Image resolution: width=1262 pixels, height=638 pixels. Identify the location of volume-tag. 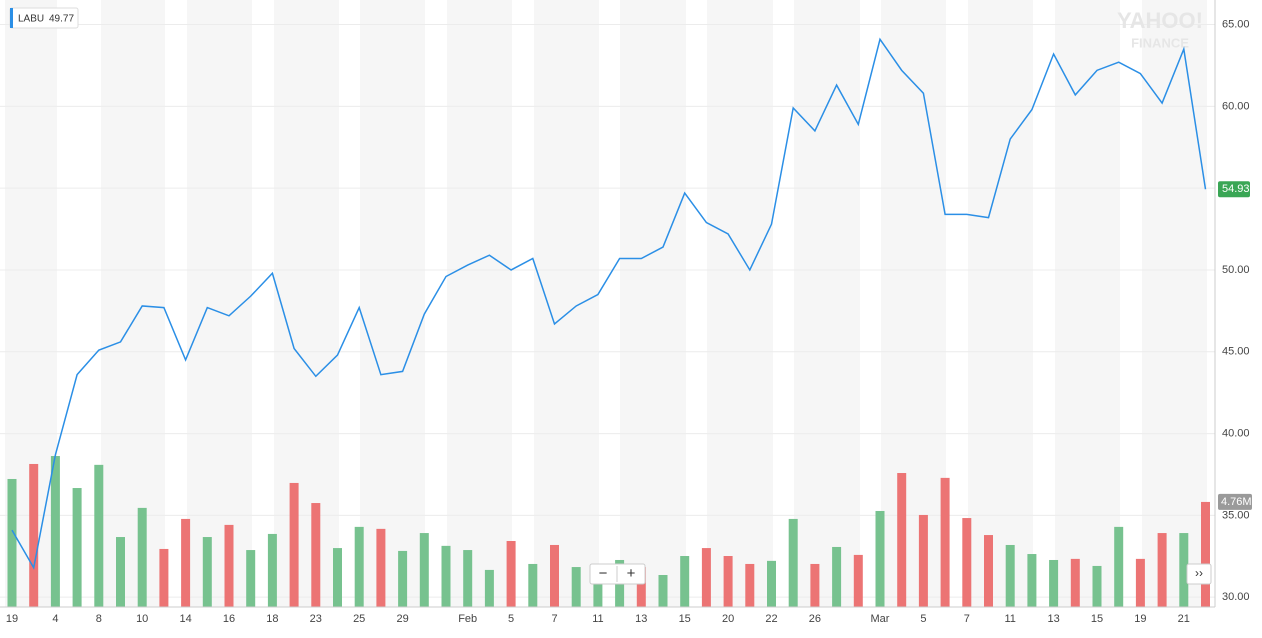
(1235, 501).